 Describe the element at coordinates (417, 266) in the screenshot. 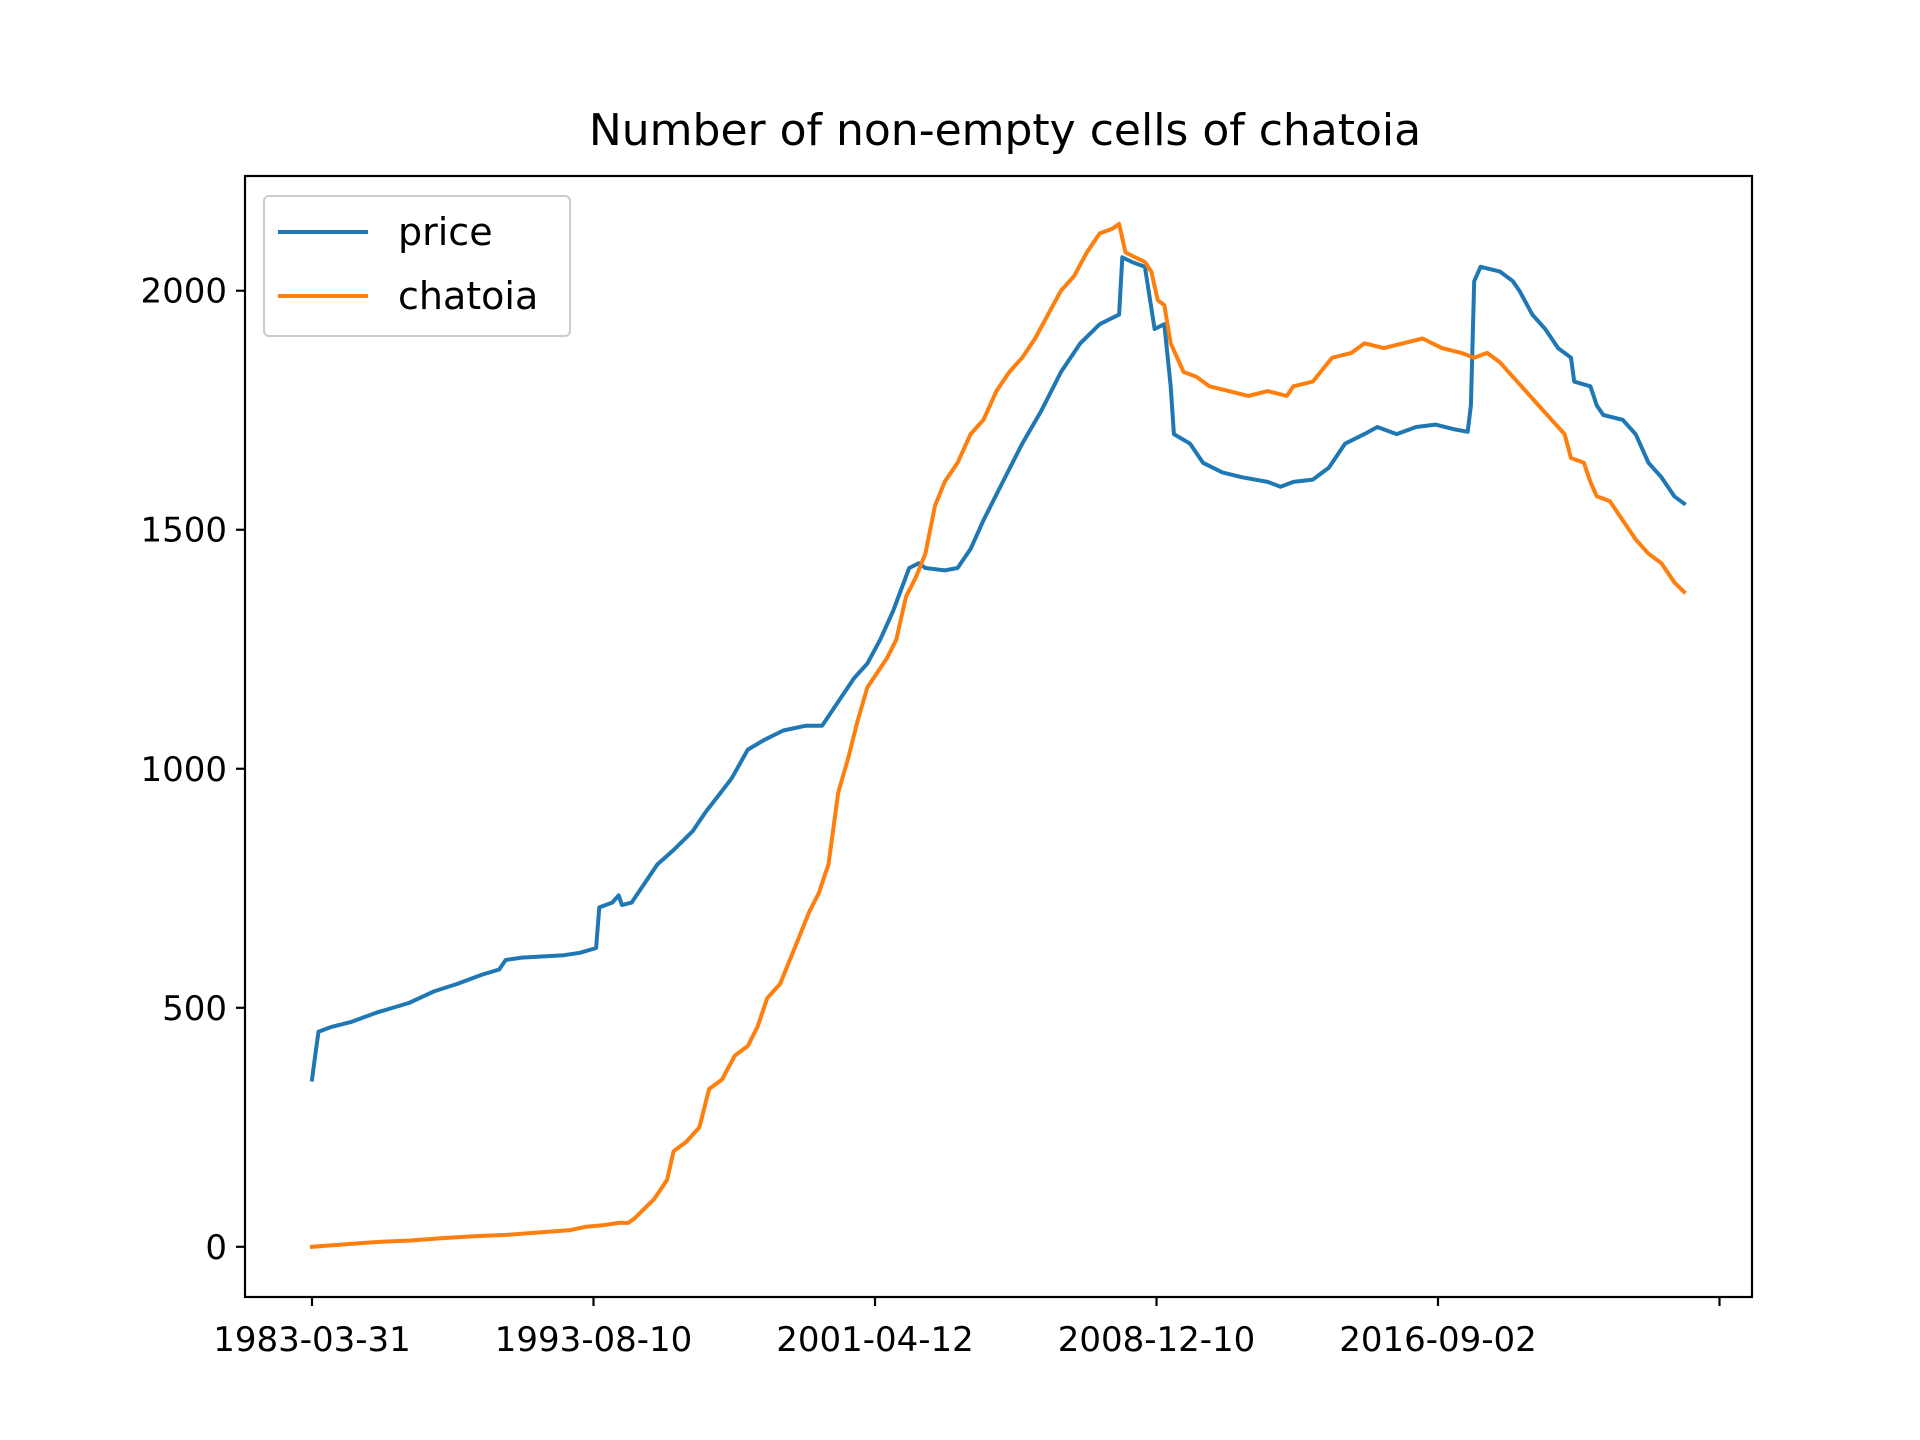

I see `legend: price chatoia` at that location.